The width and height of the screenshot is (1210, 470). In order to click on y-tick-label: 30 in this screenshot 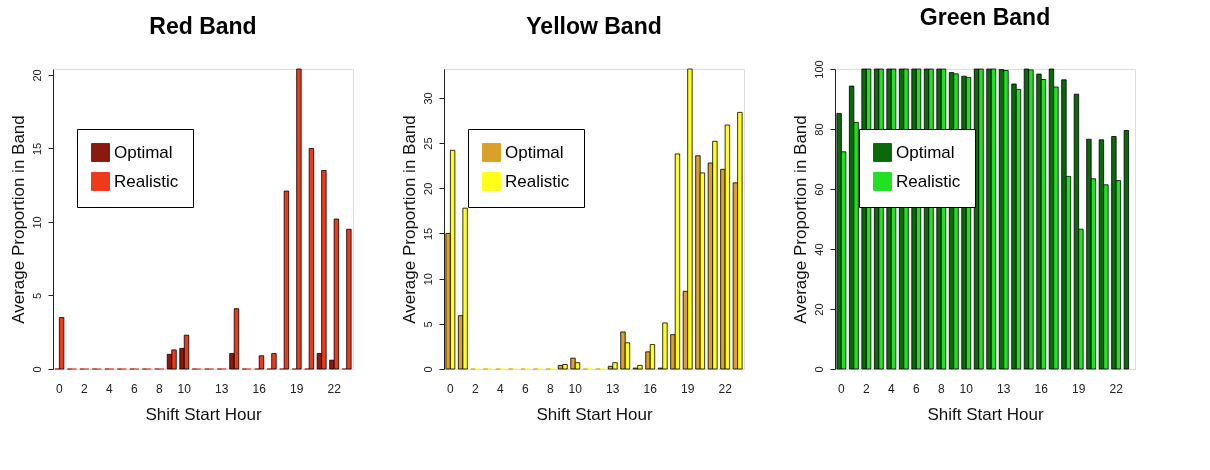, I will do `click(427, 98)`.